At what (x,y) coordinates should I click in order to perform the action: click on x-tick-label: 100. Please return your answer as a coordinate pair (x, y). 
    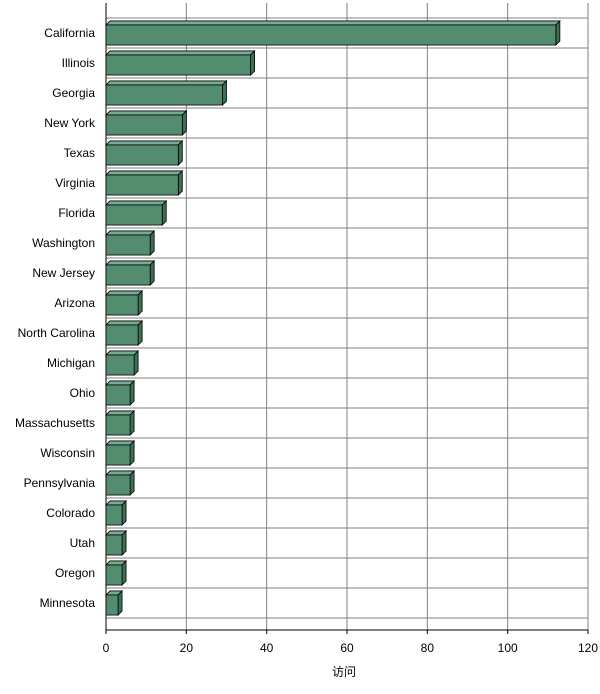
    Looking at the image, I should click on (508, 648).